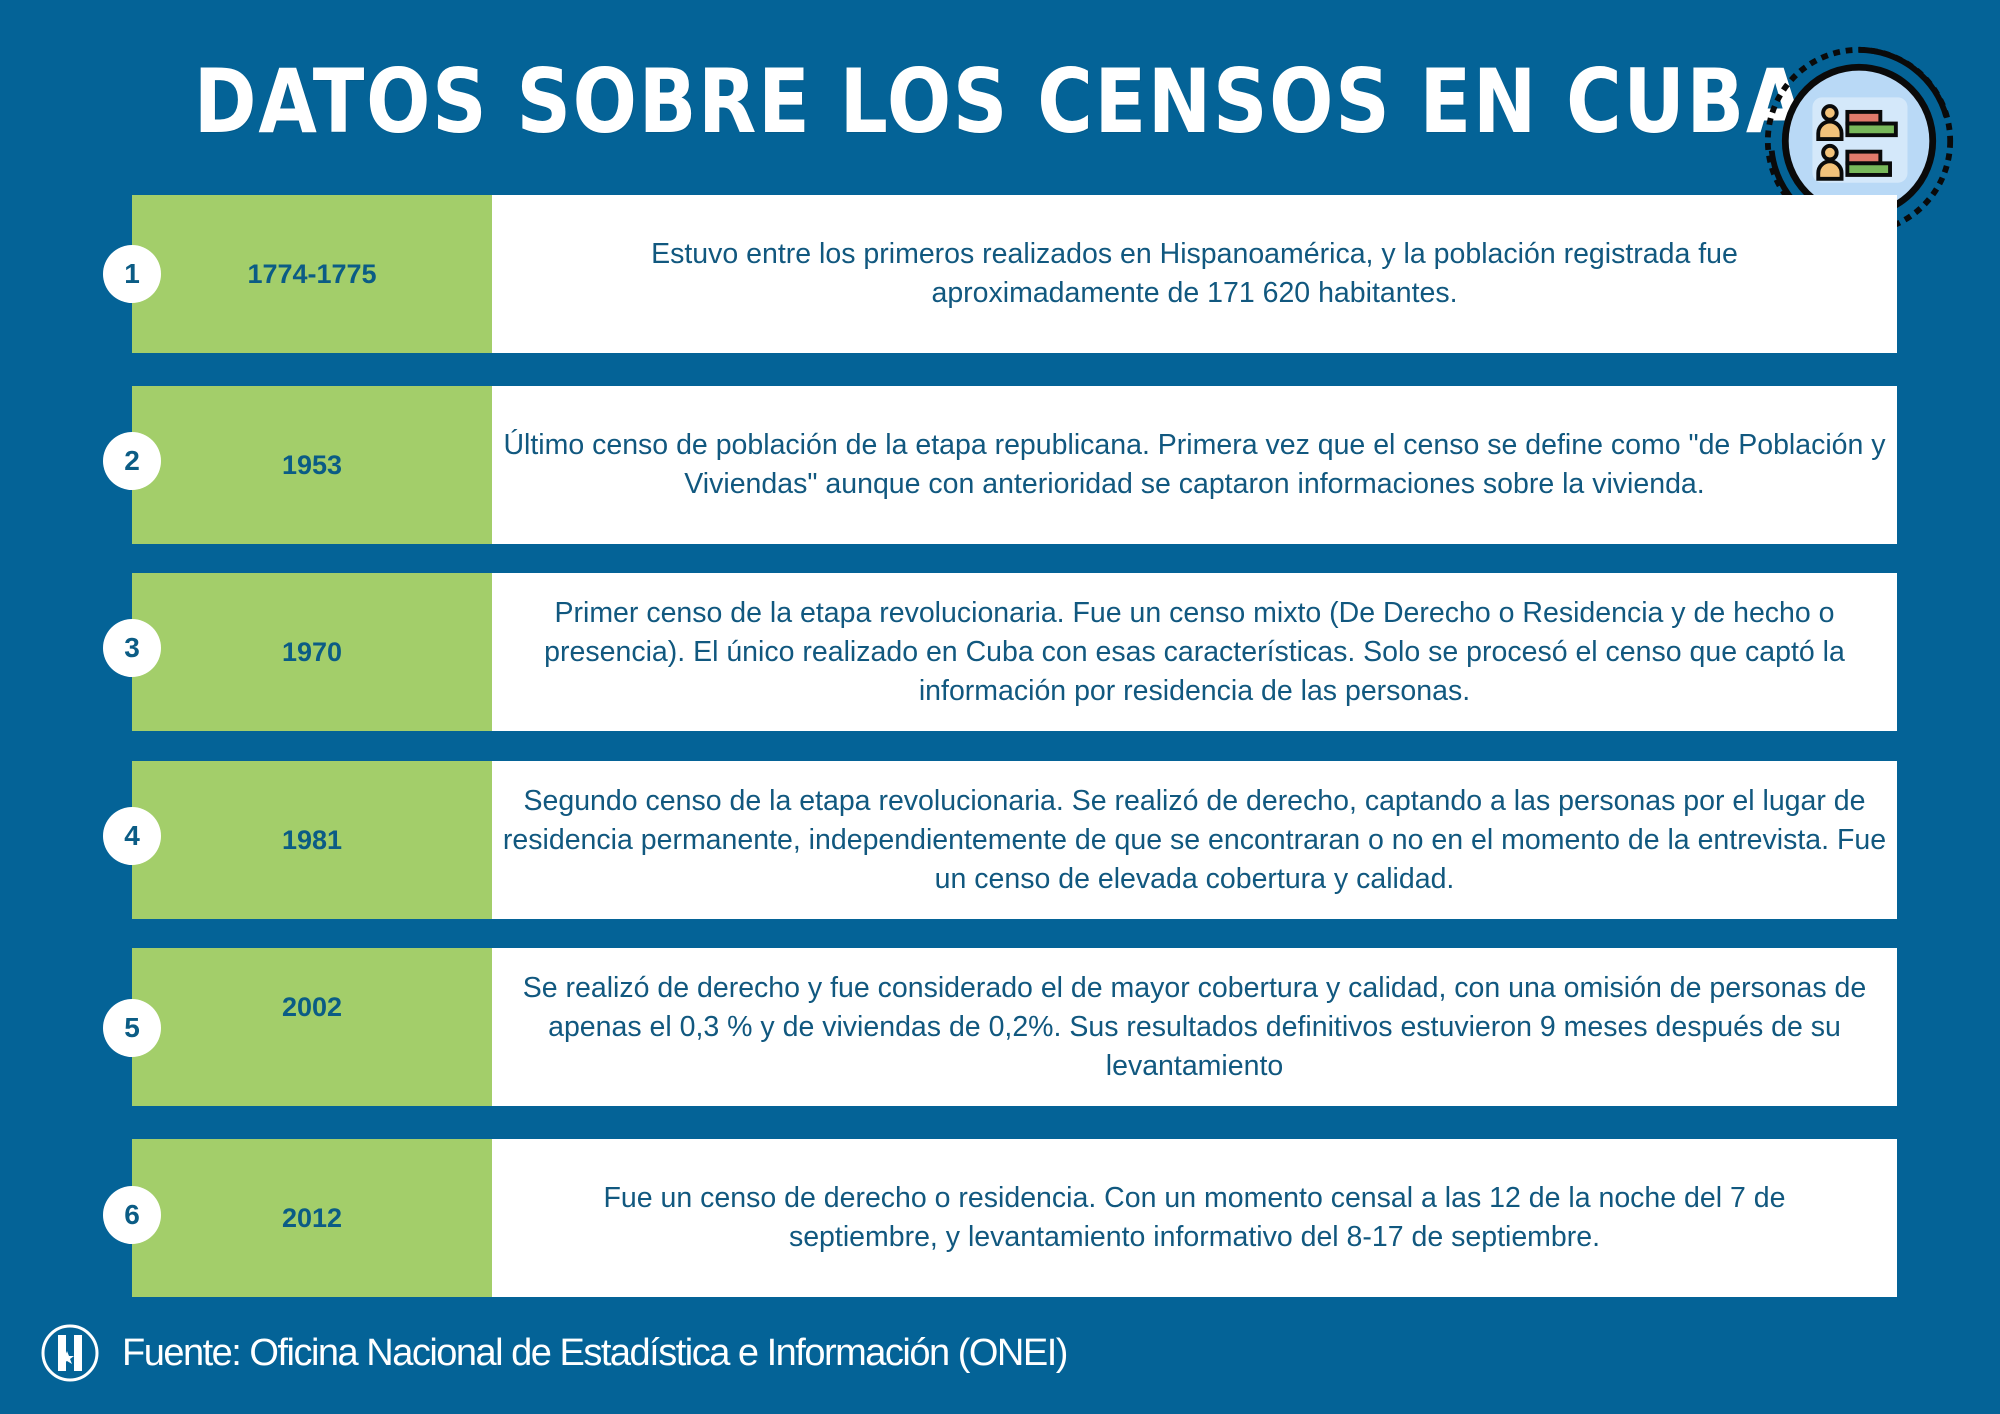 This screenshot has height=1414, width=2000. I want to click on census-year: 1774-1775, so click(312, 274).